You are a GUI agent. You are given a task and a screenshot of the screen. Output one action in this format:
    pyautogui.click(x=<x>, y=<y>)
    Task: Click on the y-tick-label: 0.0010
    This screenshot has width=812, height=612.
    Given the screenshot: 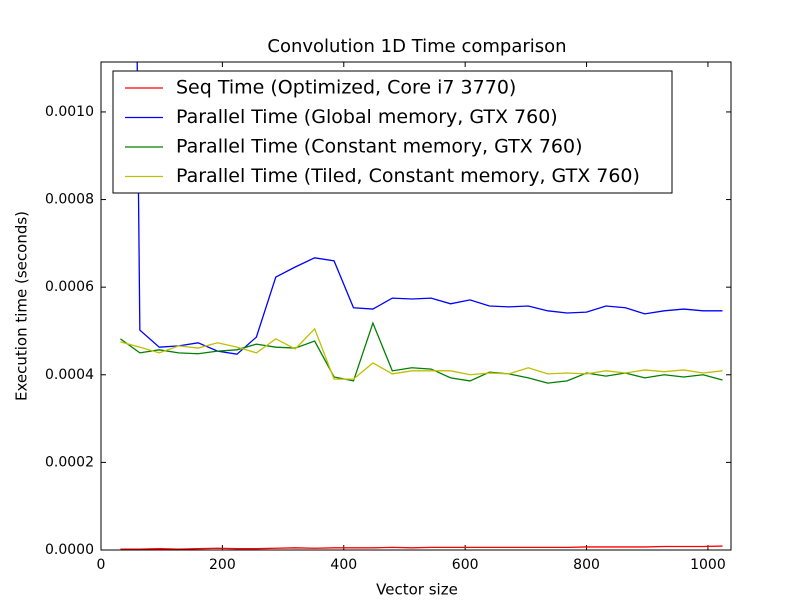 What is the action you would take?
    pyautogui.click(x=69, y=112)
    